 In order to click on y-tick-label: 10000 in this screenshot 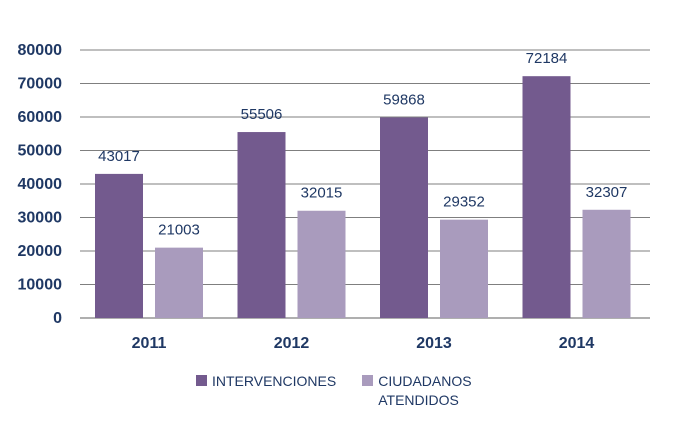, I will do `click(40, 285)`.